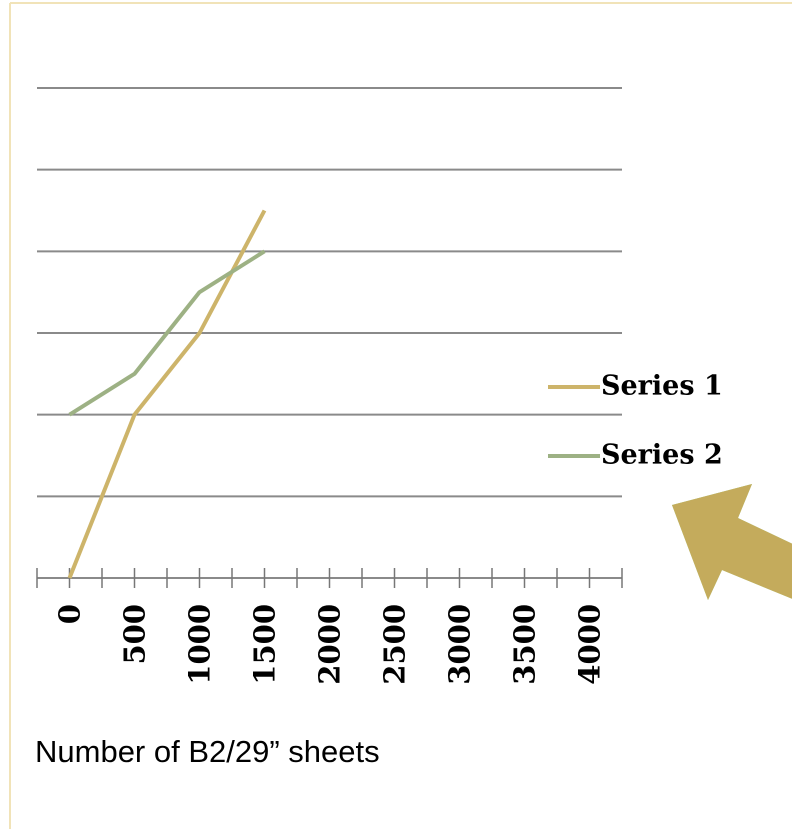 The height and width of the screenshot is (829, 792). What do you see at coordinates (590, 644) in the screenshot?
I see `x-tick-label: 4000` at bounding box center [590, 644].